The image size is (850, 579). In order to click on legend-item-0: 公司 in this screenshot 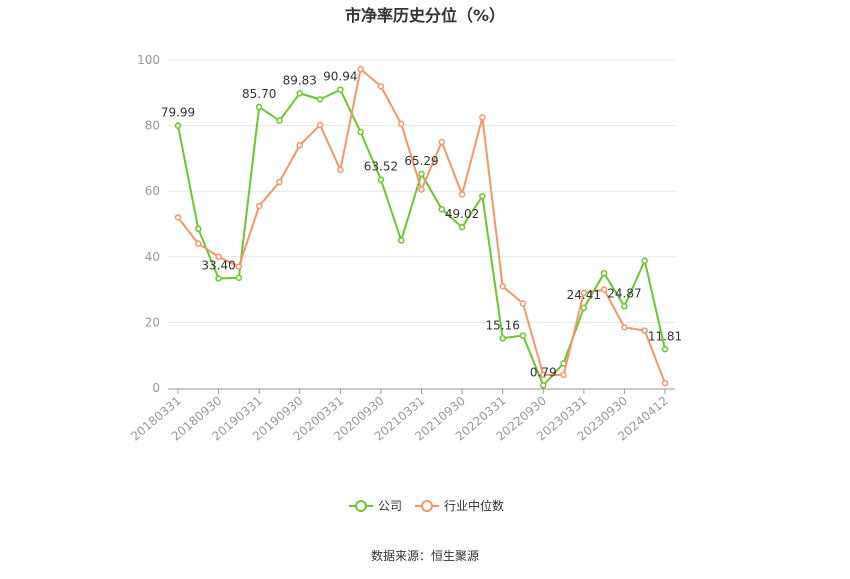, I will do `click(375, 506)`.